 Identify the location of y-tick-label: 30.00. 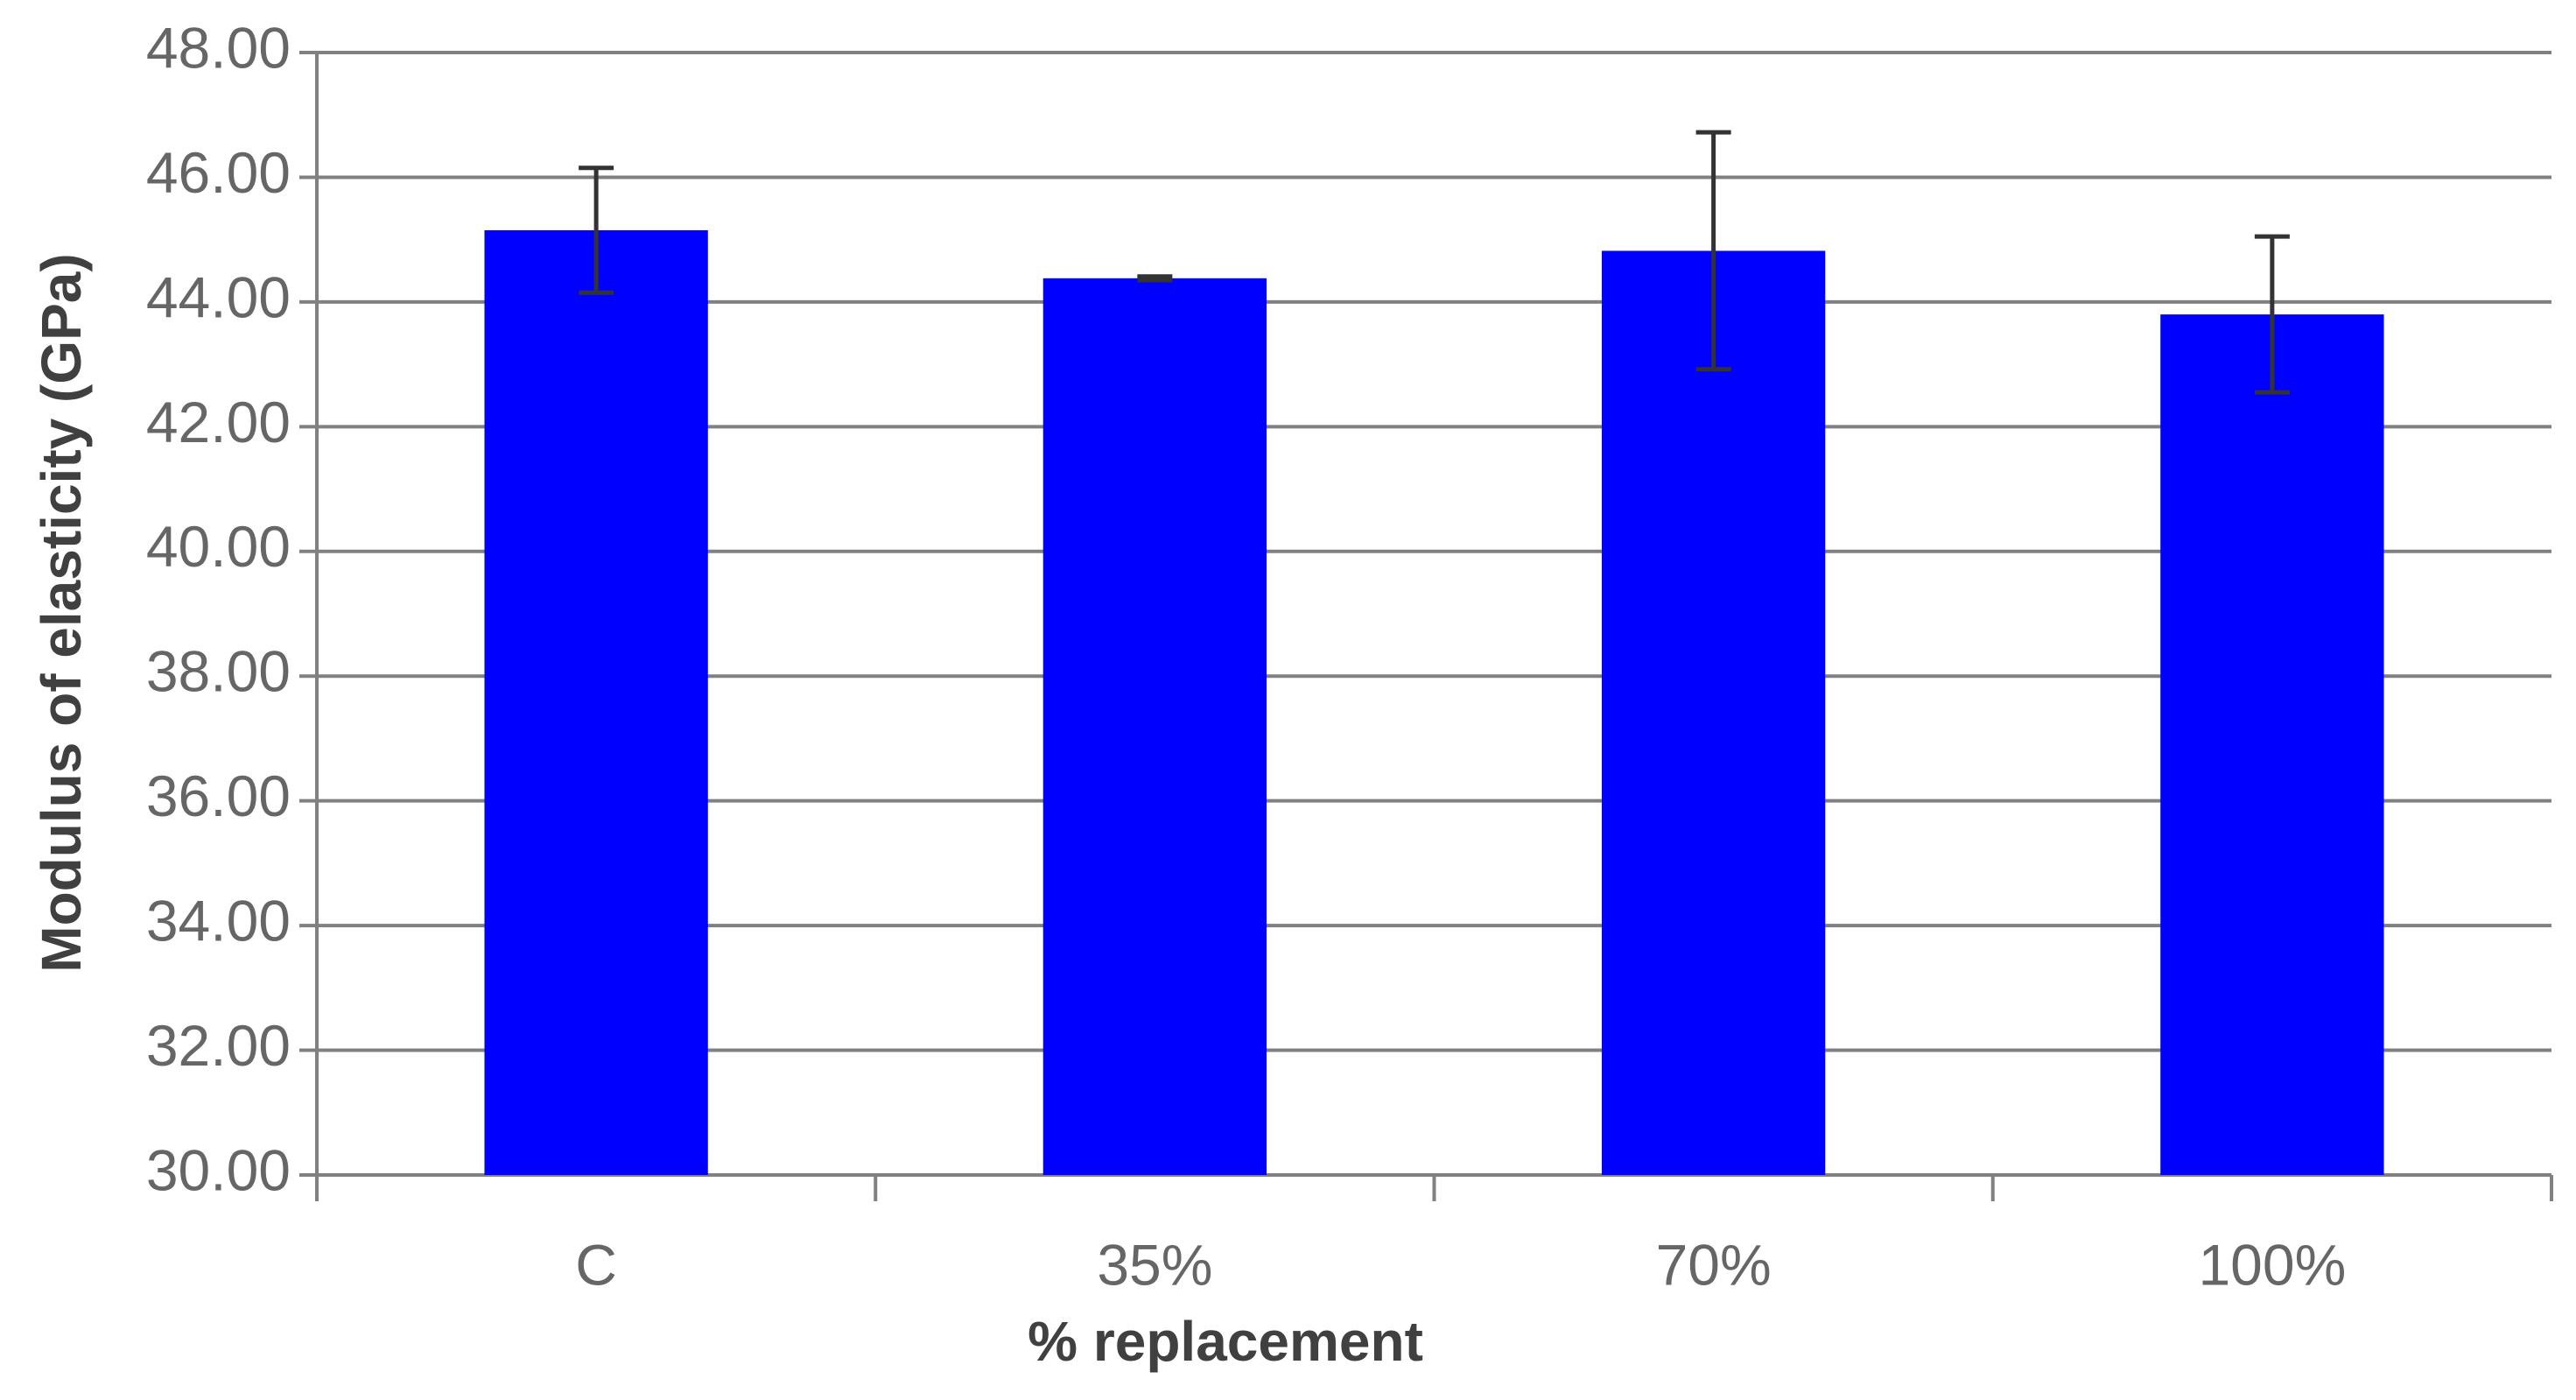
(219, 1169).